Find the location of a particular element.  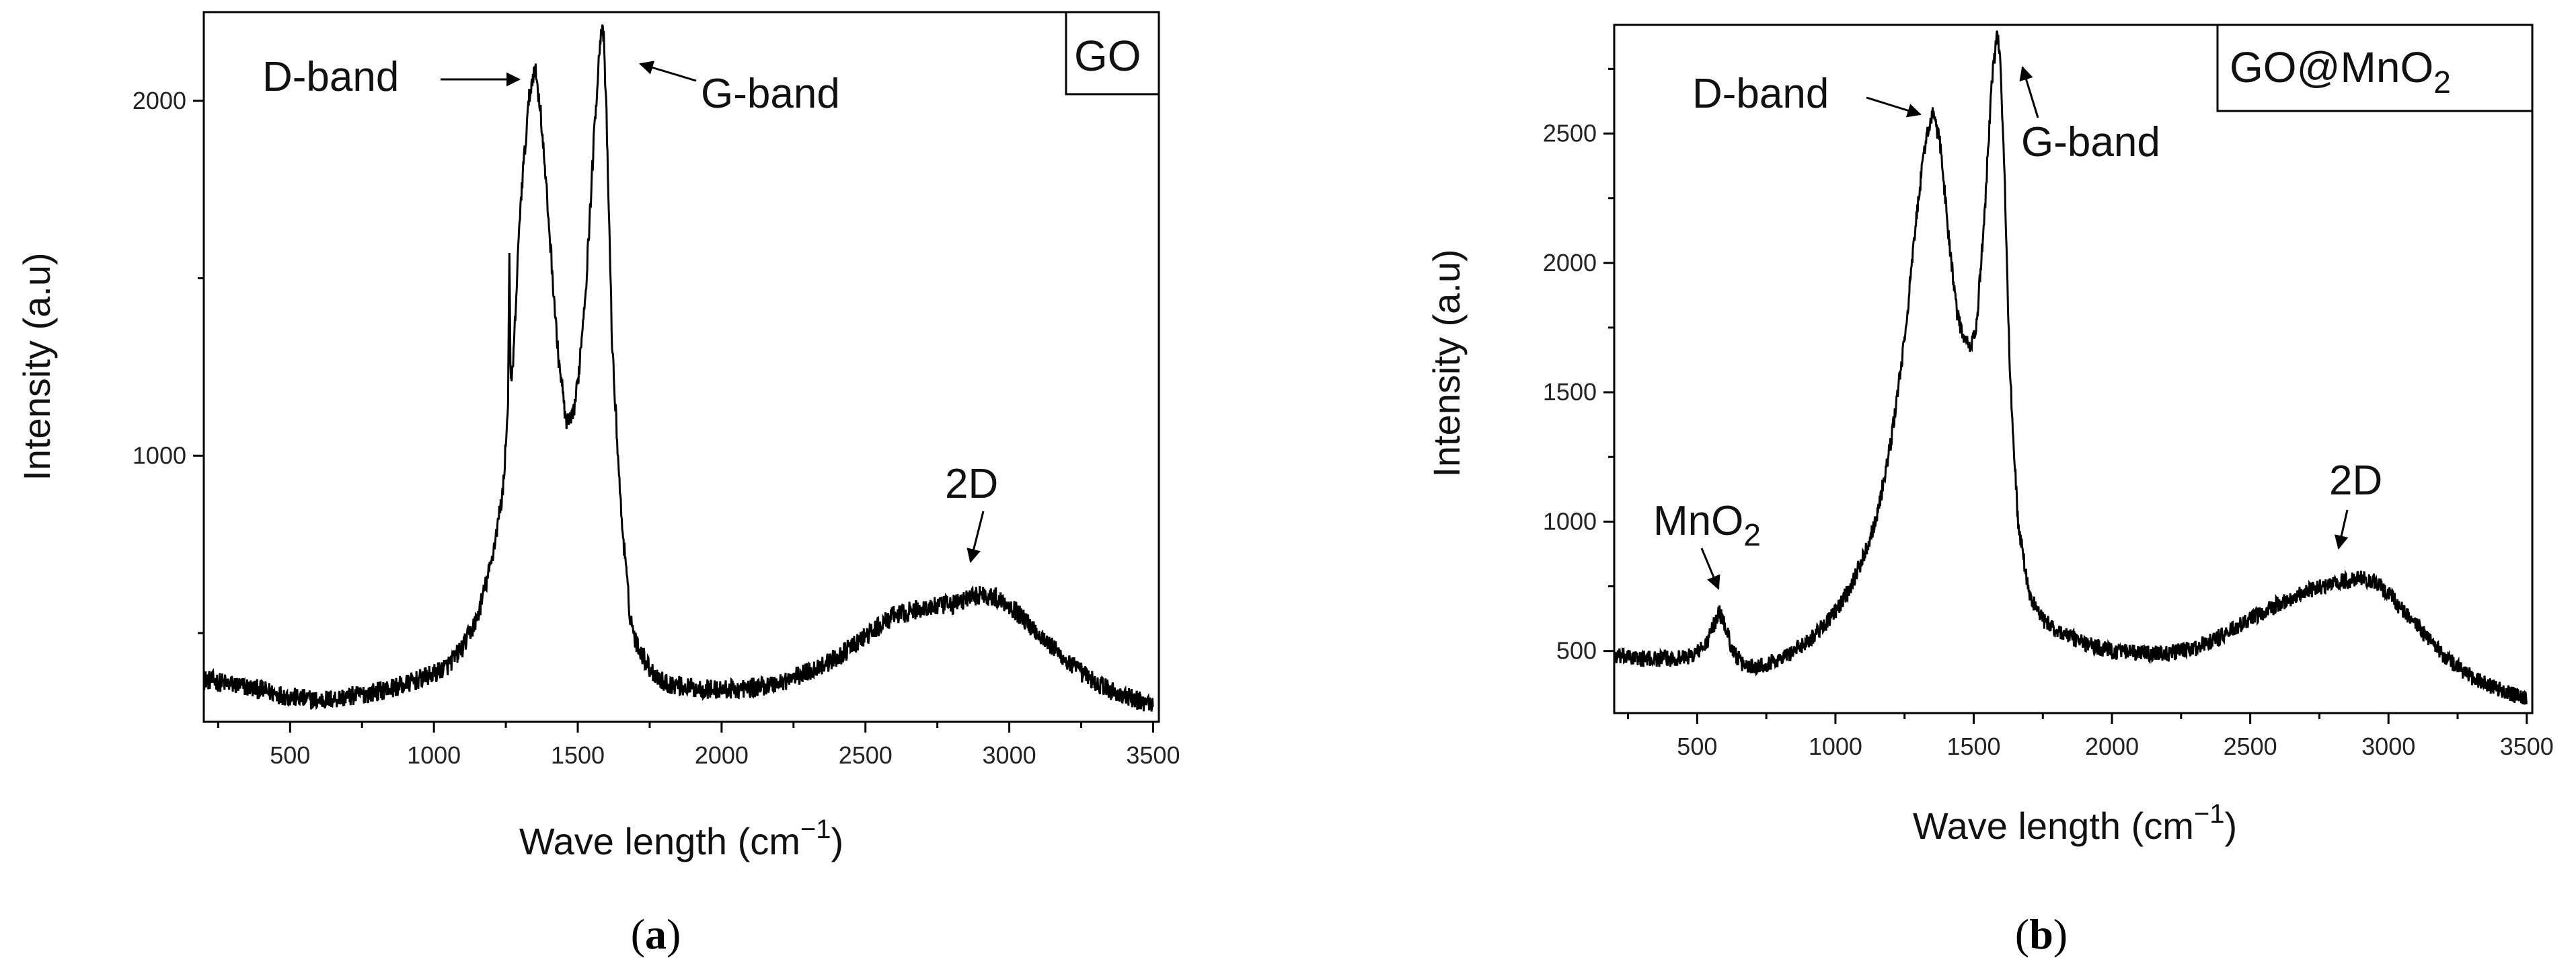

panel-caption-b: (b) is located at coordinates (2041, 934).